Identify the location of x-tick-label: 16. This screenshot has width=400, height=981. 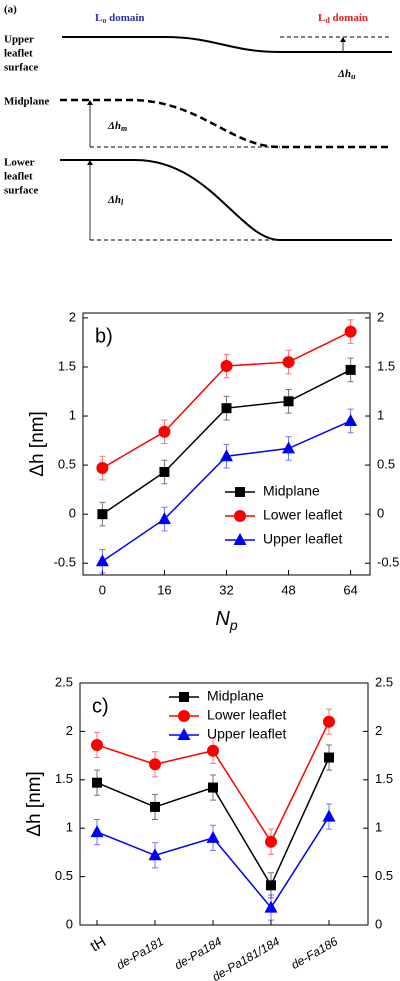
(164, 589).